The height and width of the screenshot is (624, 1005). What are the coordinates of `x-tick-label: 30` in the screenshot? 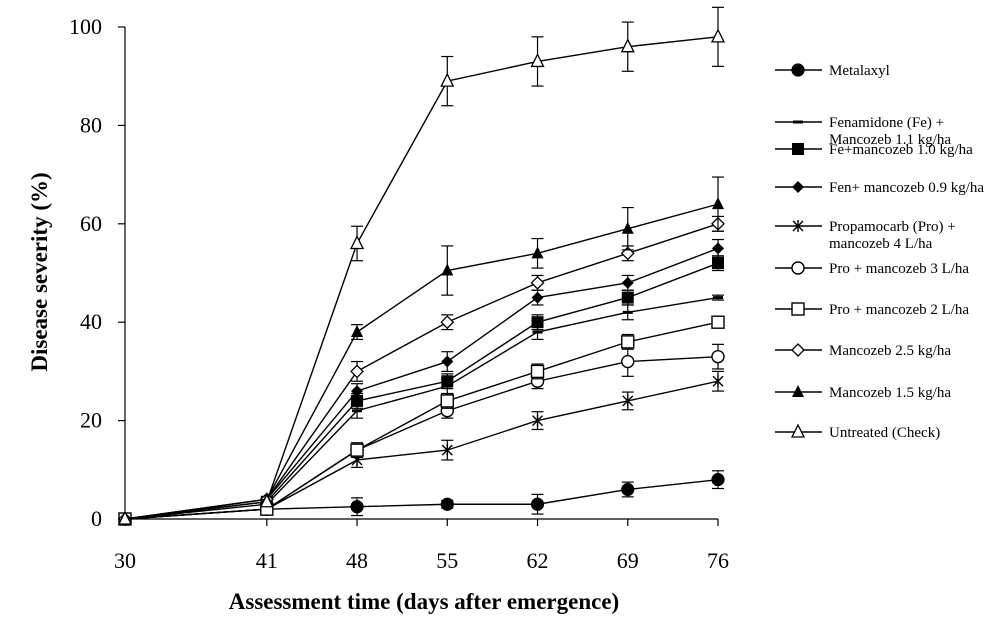 It's located at (125, 560).